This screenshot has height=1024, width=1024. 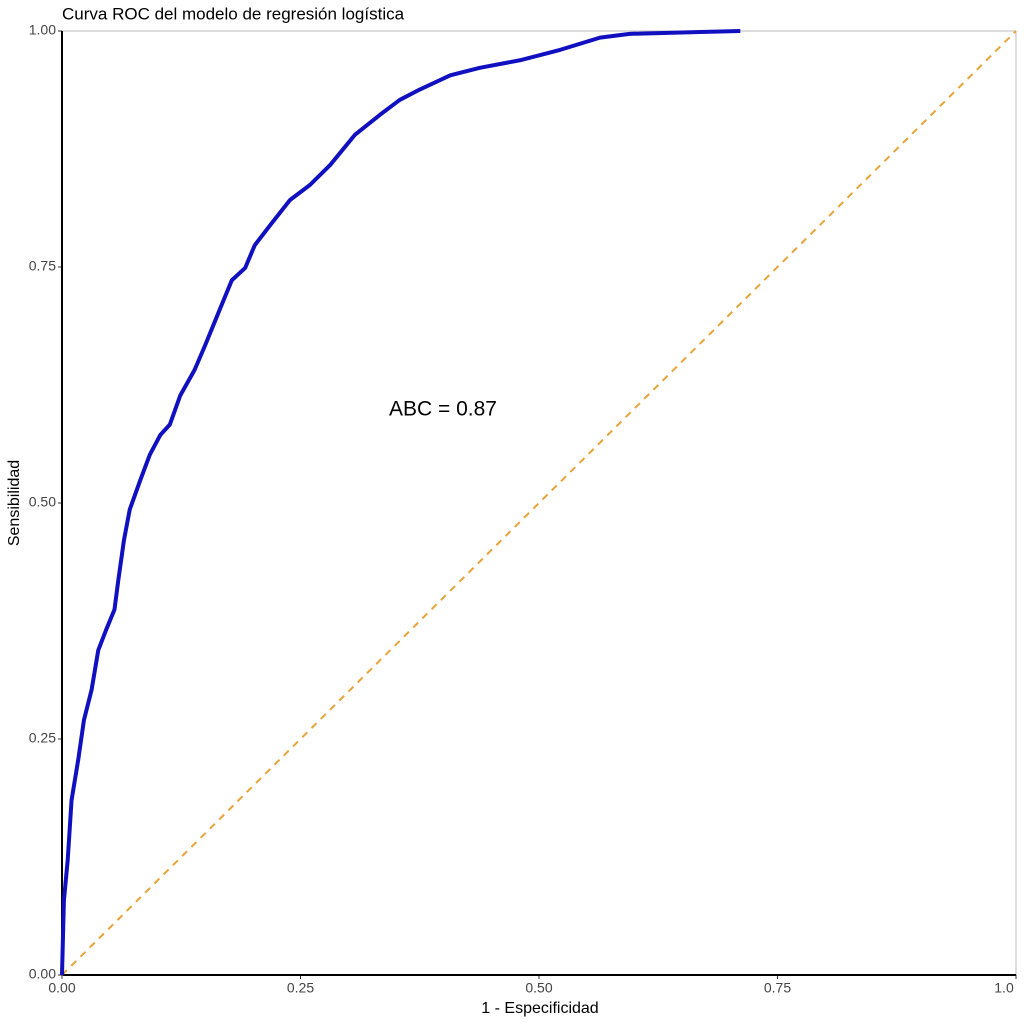 What do you see at coordinates (443, 409) in the screenshot?
I see `annotation: ABC = 0.87` at bounding box center [443, 409].